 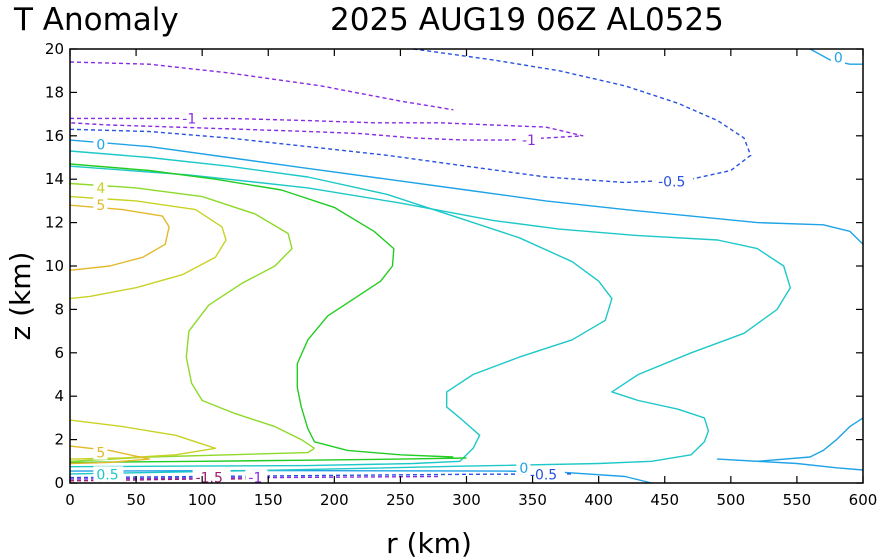 I want to click on y-tick-label-3: 6, so click(x=59, y=353).